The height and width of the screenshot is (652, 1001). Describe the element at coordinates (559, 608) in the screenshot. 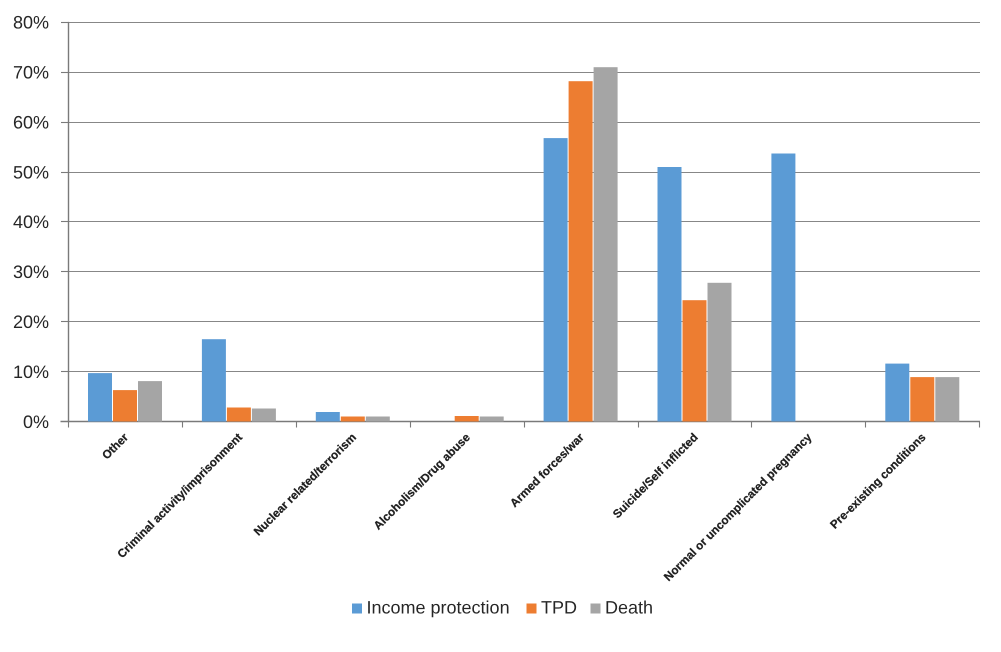

I see `svg-text: TPD` at that location.